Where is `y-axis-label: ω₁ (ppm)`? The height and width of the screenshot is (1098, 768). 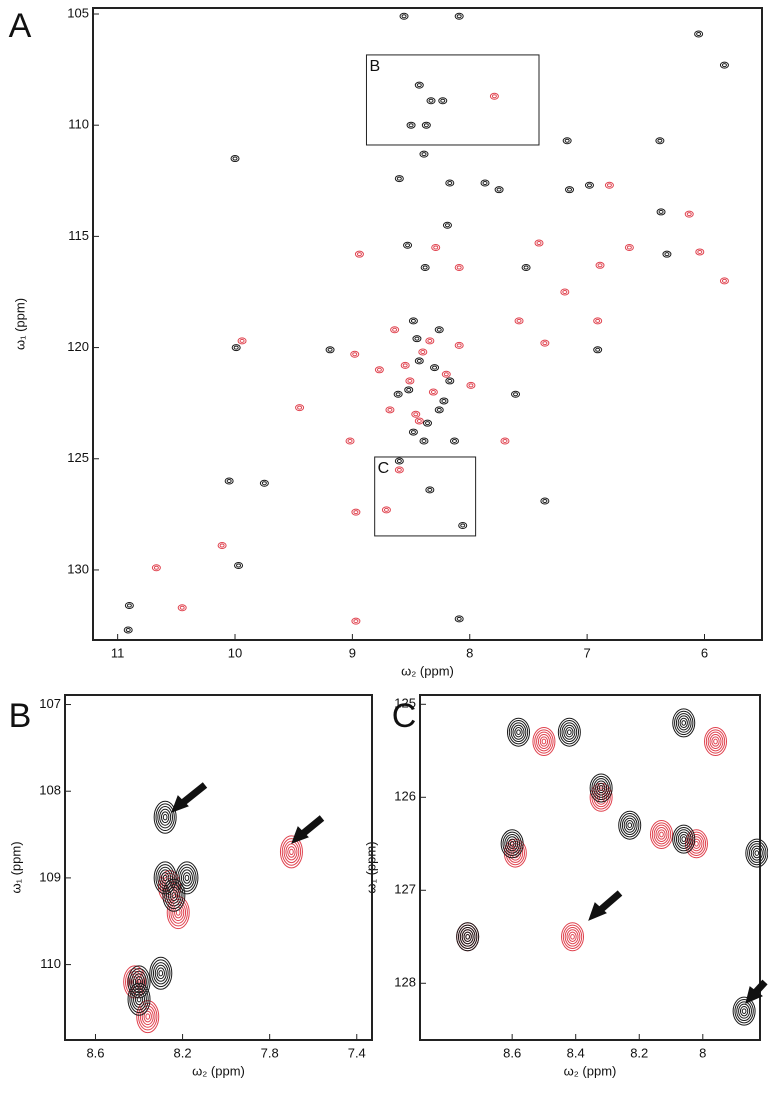 y-axis-label: ω₁ (ppm) is located at coordinates (19, 324).